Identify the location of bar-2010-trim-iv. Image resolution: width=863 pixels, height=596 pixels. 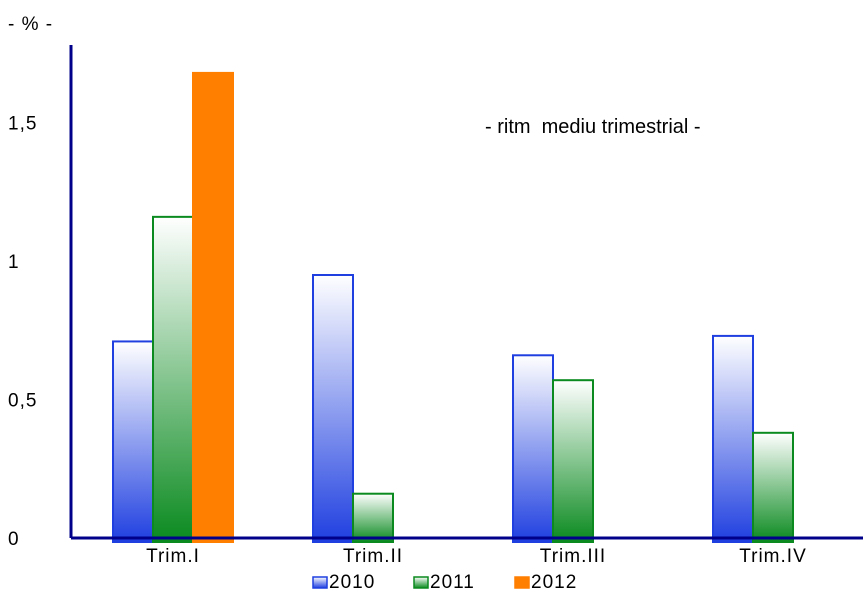
(733, 439).